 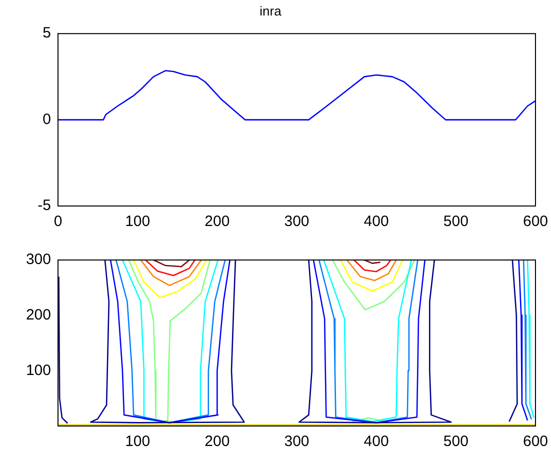 What do you see at coordinates (271, 10) in the screenshot?
I see `chart-title: inra` at bounding box center [271, 10].